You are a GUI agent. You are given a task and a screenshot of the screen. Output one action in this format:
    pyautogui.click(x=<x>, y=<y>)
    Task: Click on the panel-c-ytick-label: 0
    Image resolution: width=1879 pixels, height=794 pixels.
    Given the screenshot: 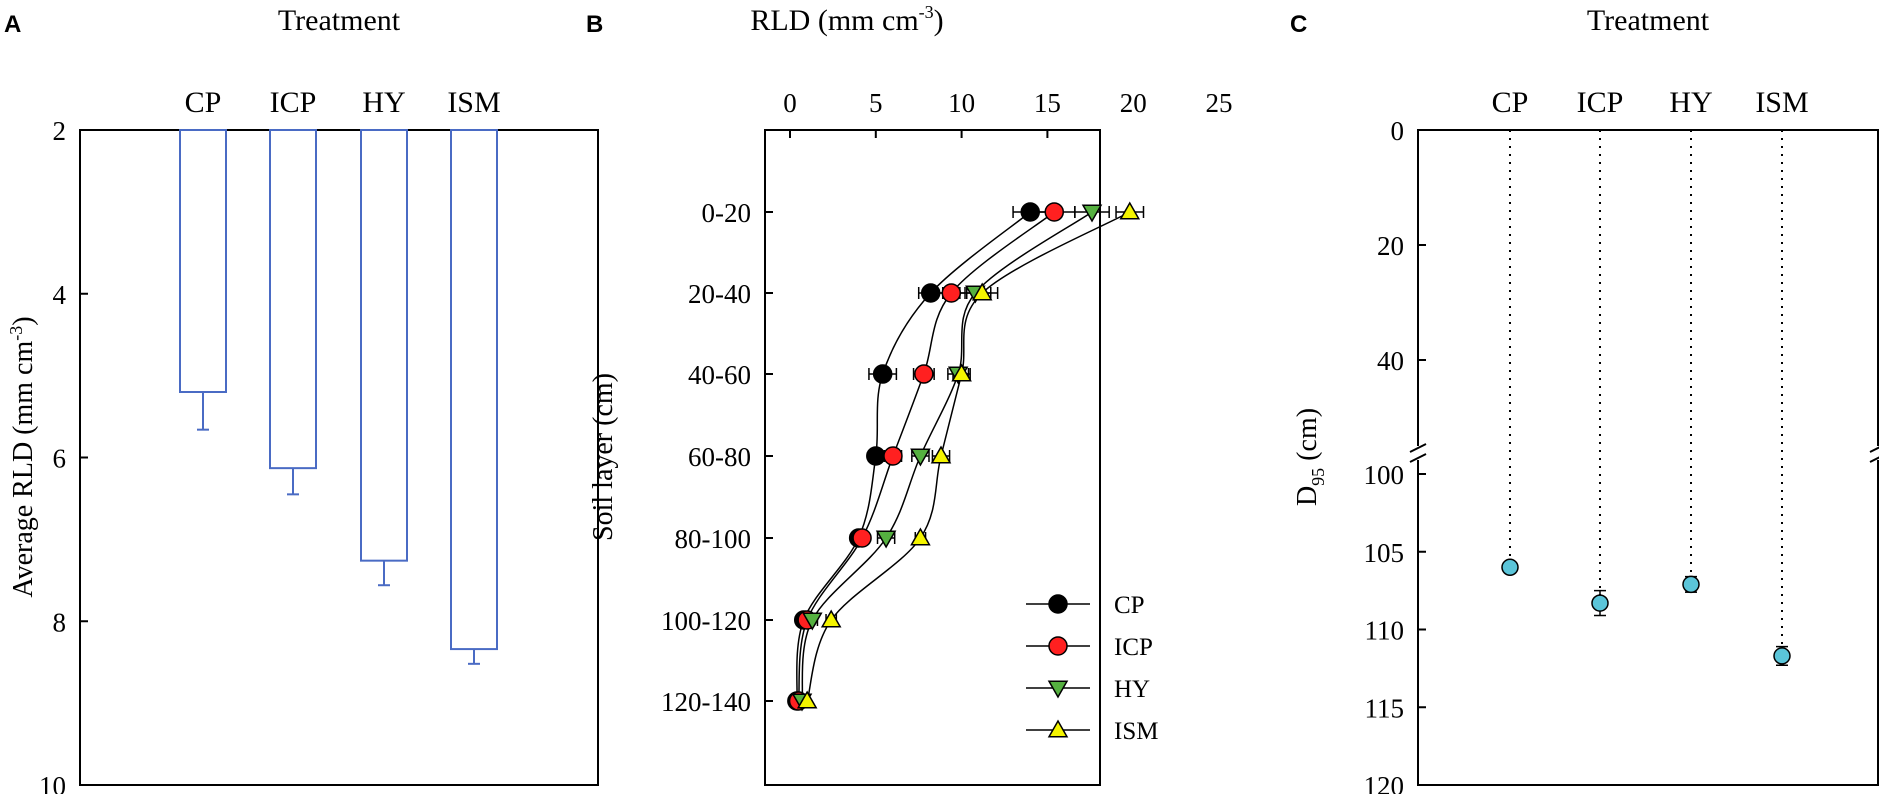 What is the action you would take?
    pyautogui.click(x=1398, y=131)
    